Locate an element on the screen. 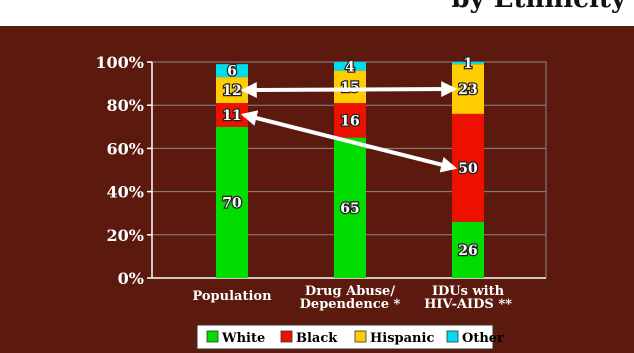  data-label: 65 is located at coordinates (349, 209).